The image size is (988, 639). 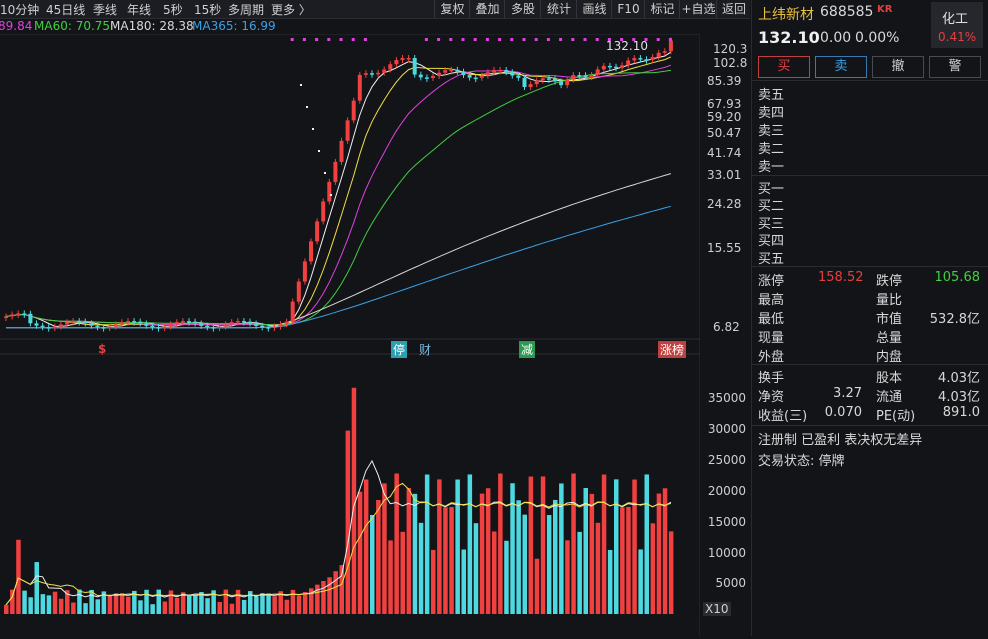 What do you see at coordinates (102, 349) in the screenshot?
I see `event-dividend-marker: $` at bounding box center [102, 349].